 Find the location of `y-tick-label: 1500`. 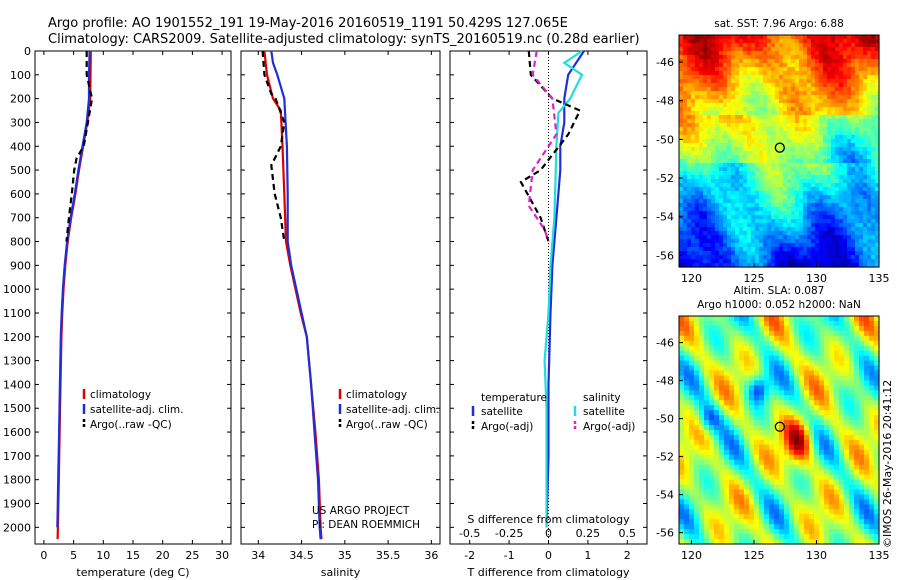

y-tick-label: 1500 is located at coordinates (17, 408).